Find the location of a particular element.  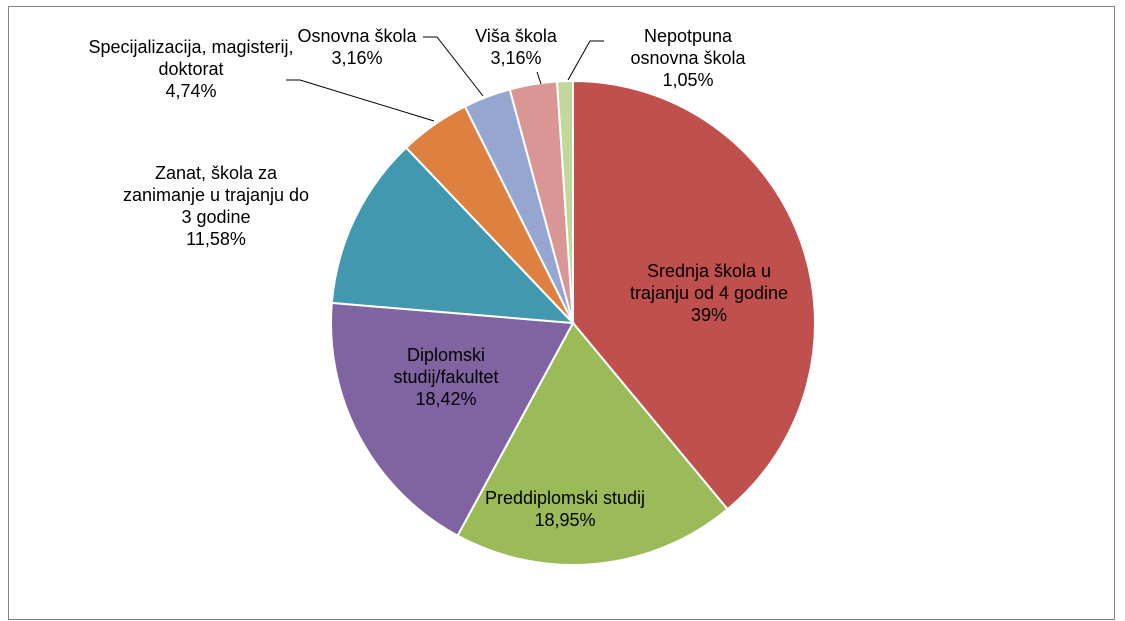

data-label: Nepotpuna osnovna škola 1,05% is located at coordinates (688, 58).